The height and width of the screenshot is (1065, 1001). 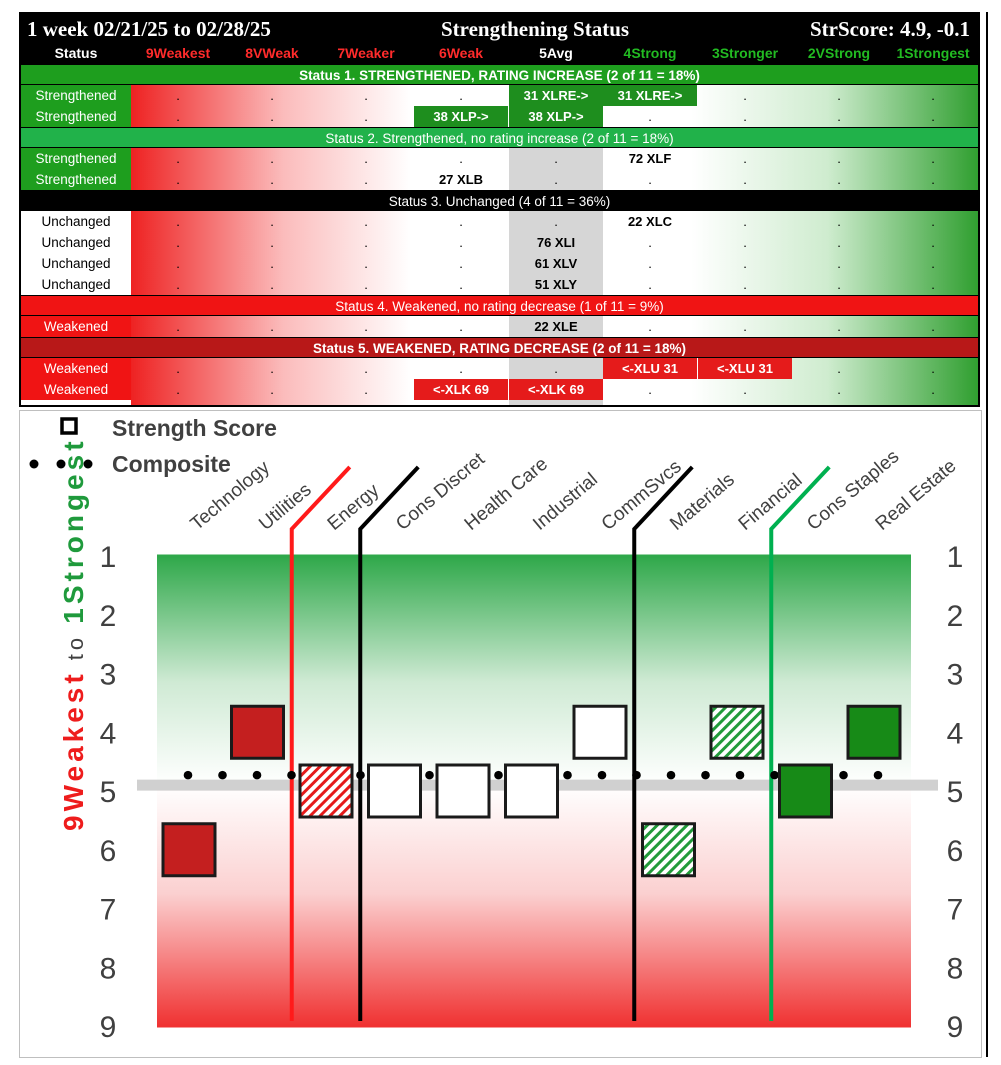 What do you see at coordinates (108, 1027) in the screenshot?
I see `y-tick-left: 9` at bounding box center [108, 1027].